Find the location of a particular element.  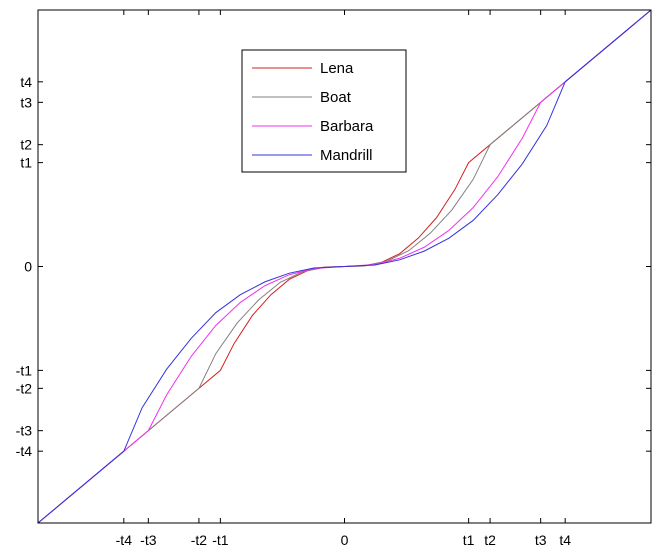

legend-box is located at coordinates (324, 111).